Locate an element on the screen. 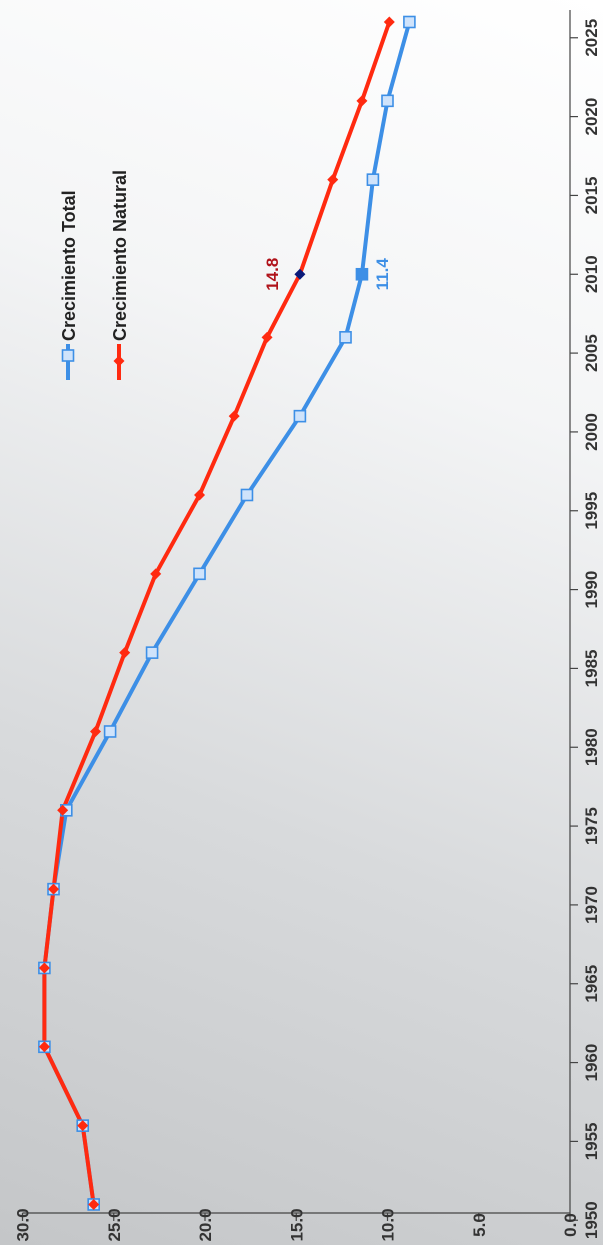  value-tick-label: 30.0 is located at coordinates (23, 1224).